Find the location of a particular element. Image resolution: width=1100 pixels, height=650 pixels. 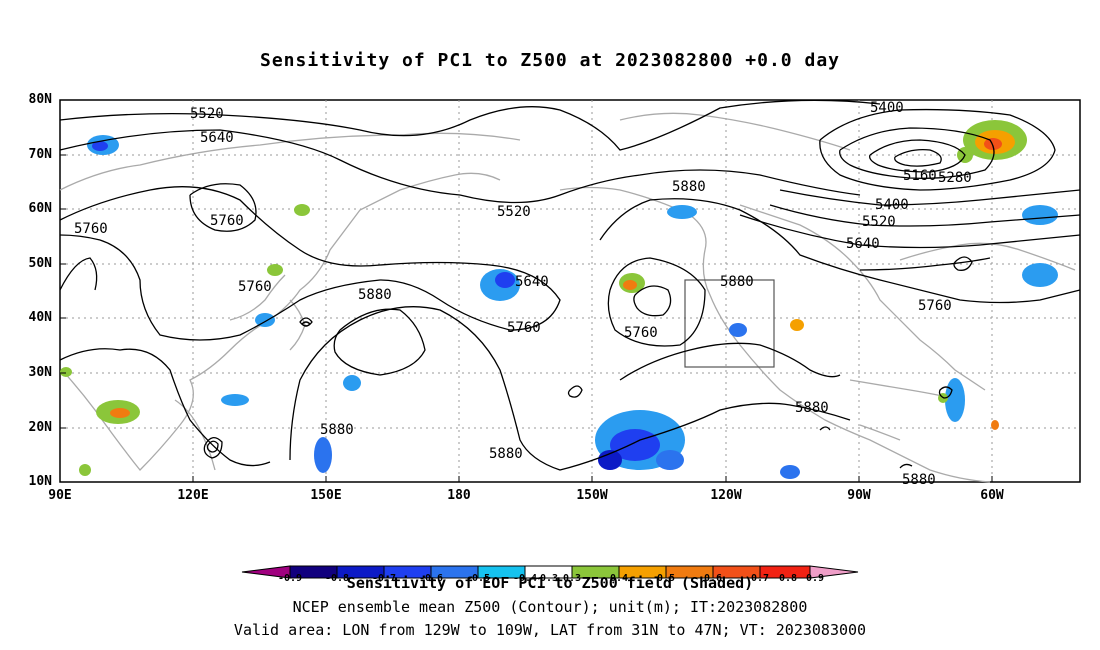

colorbar-tick: -0.4 is located at coordinates (525, 578).